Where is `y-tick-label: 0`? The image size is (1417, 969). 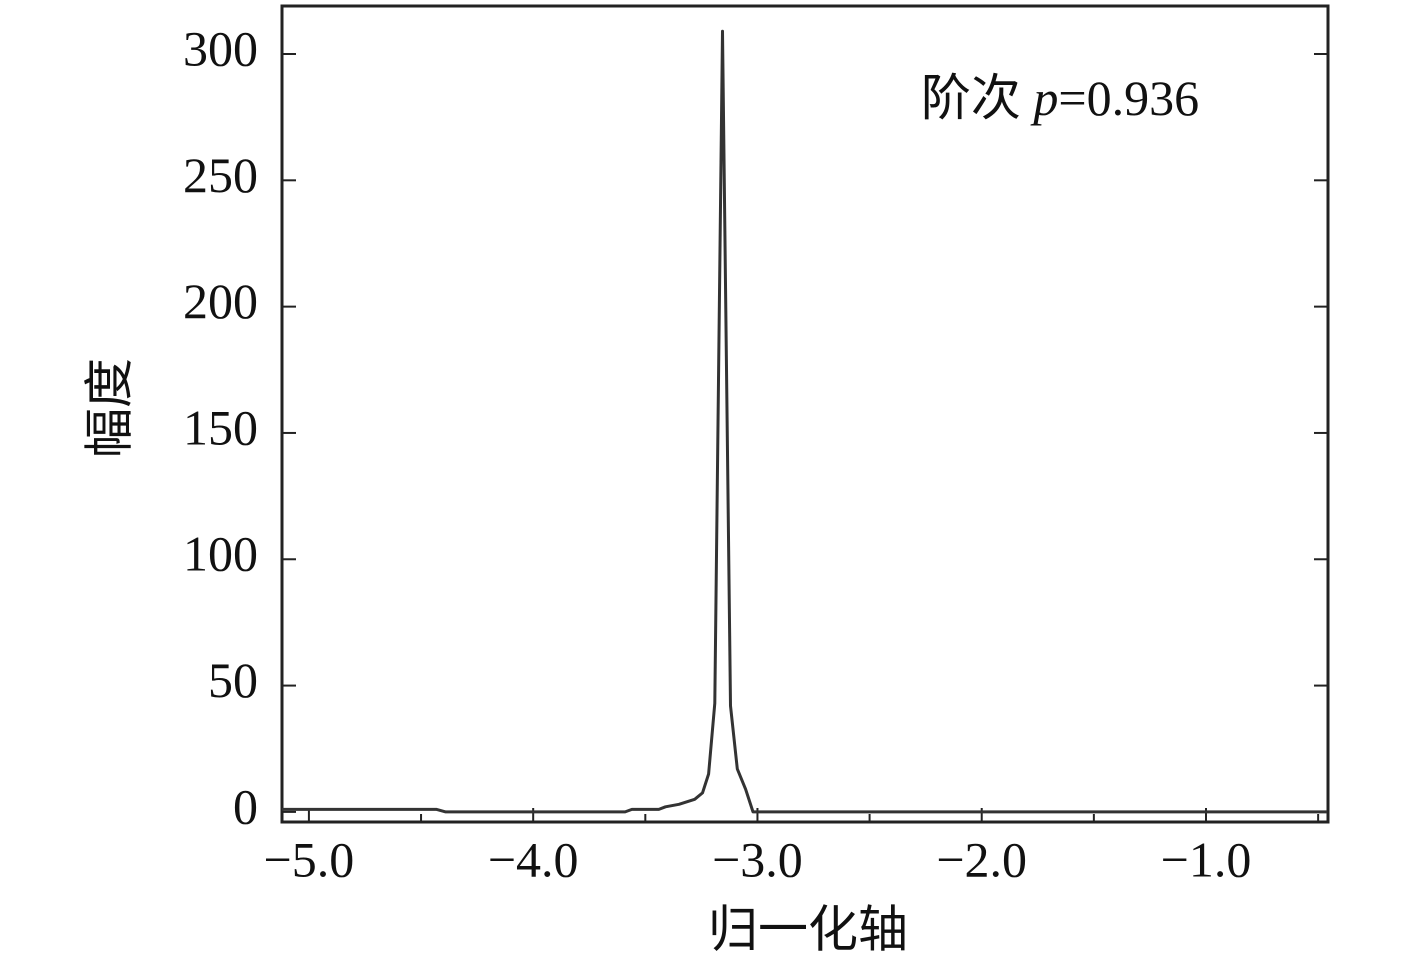
y-tick-label: 0 is located at coordinates (245, 806).